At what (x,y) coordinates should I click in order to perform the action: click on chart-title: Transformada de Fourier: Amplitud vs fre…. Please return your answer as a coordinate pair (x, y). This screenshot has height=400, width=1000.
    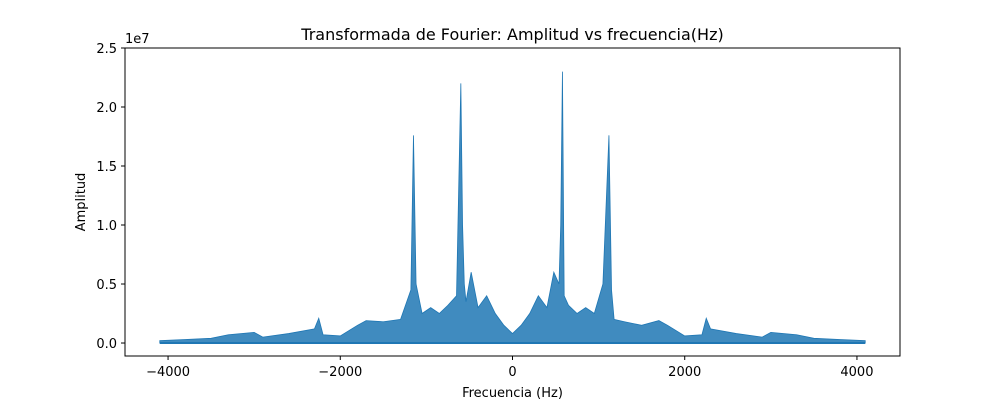
    Looking at the image, I should click on (511, 34).